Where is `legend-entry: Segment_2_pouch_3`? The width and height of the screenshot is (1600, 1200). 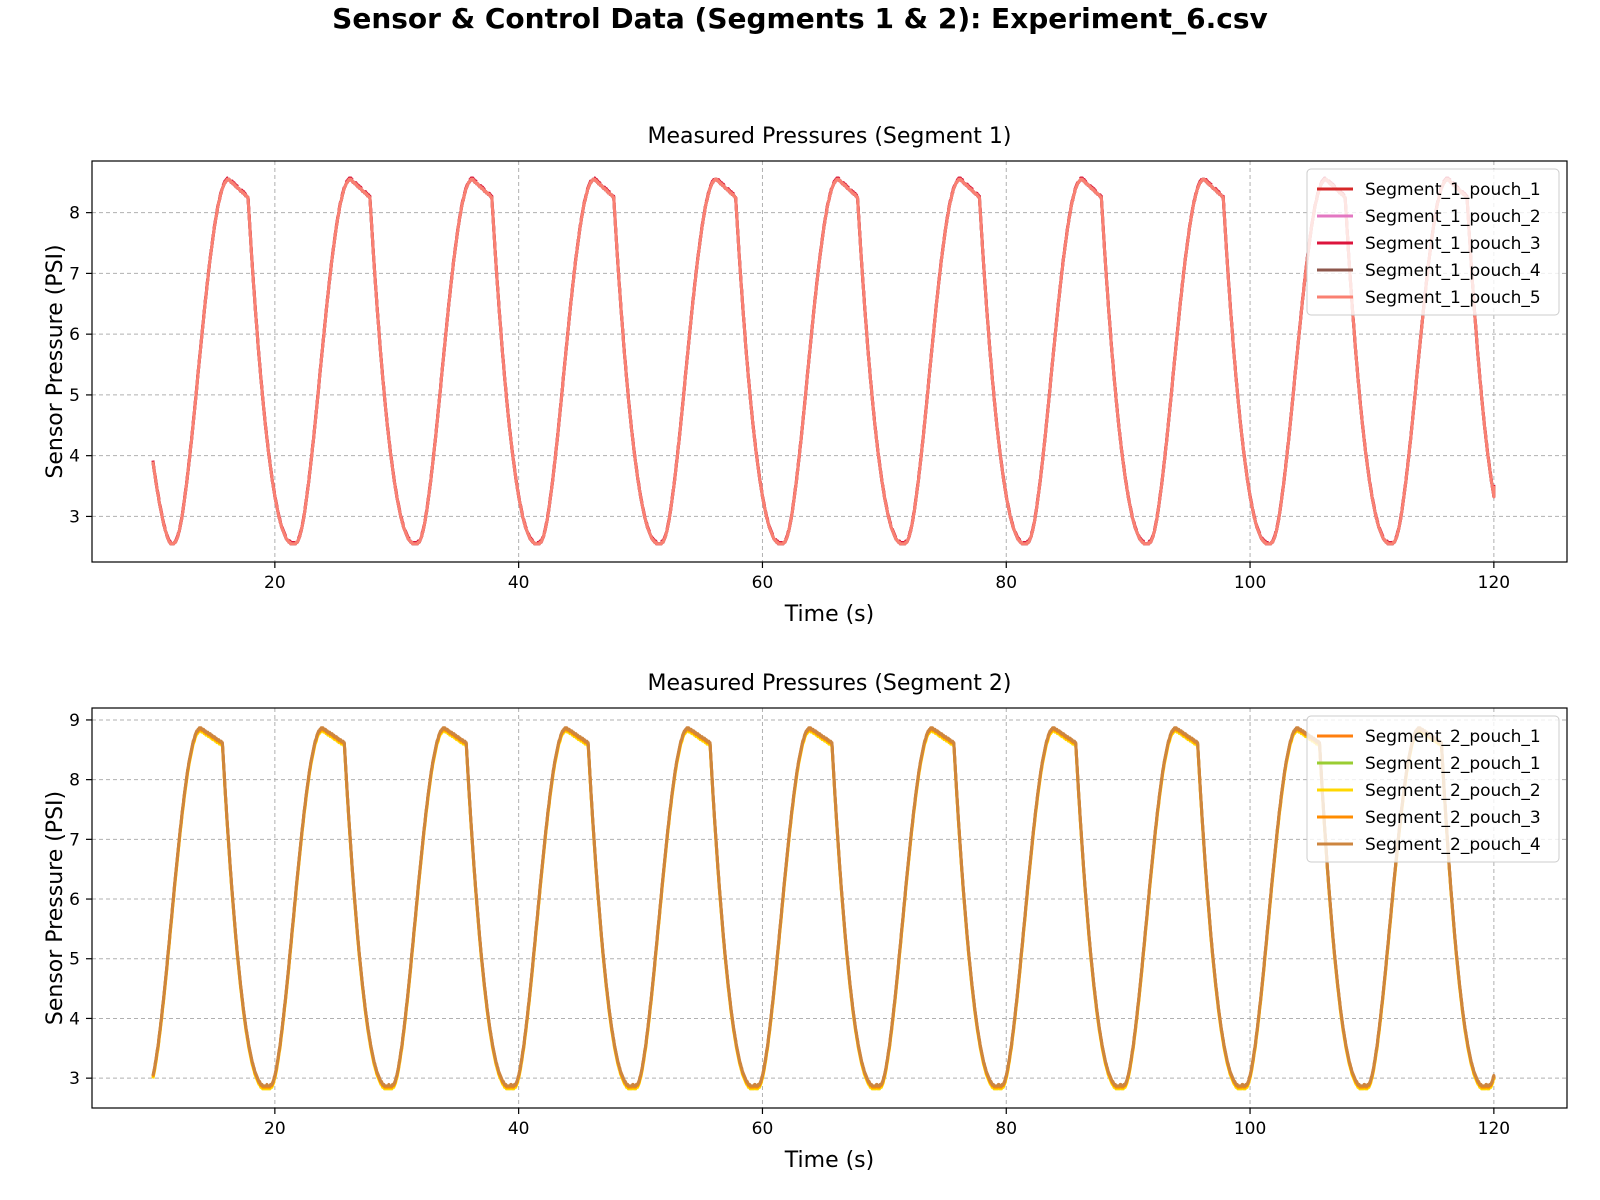
legend-entry: Segment_2_pouch_3 is located at coordinates (1453, 818).